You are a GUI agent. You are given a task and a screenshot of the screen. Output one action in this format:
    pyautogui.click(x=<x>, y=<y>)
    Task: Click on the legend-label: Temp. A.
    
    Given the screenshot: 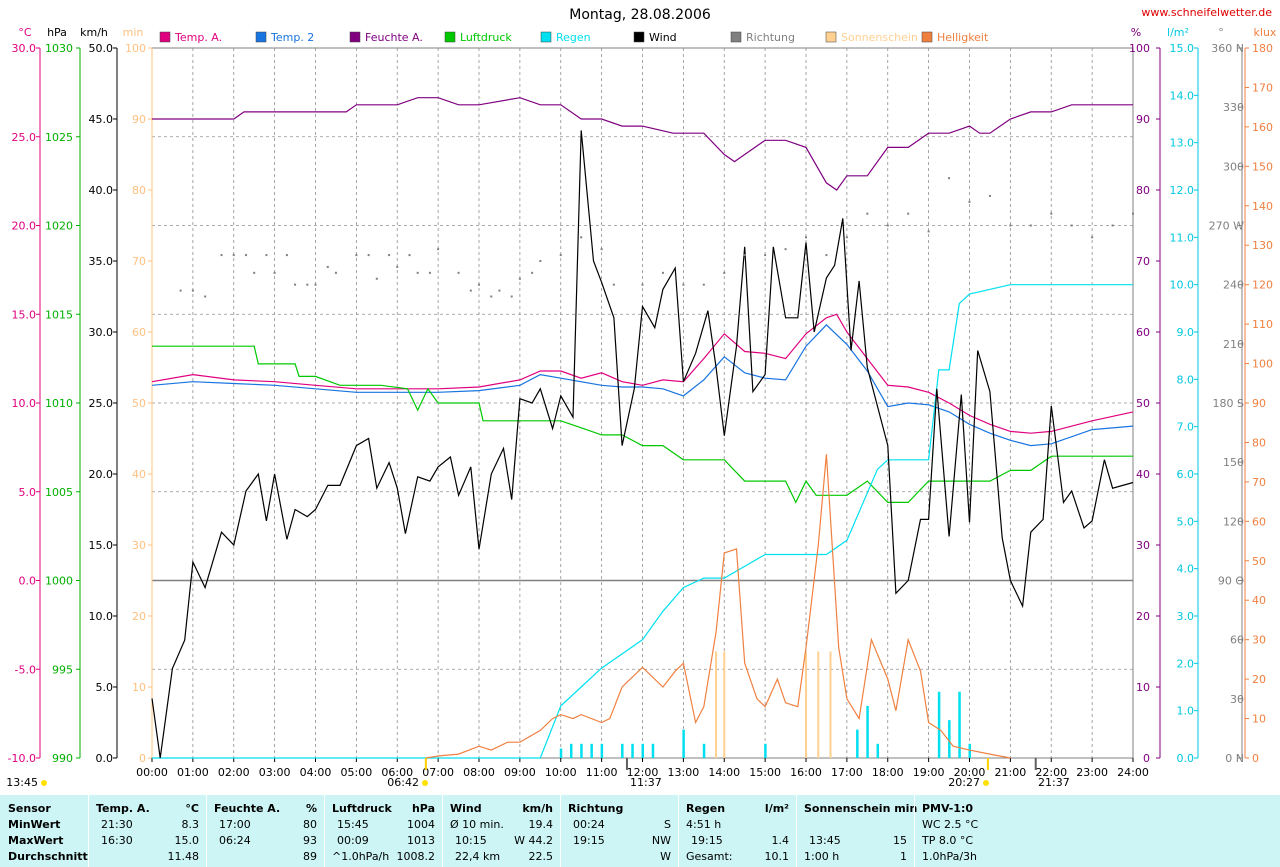 What is the action you would take?
    pyautogui.click(x=198, y=37)
    